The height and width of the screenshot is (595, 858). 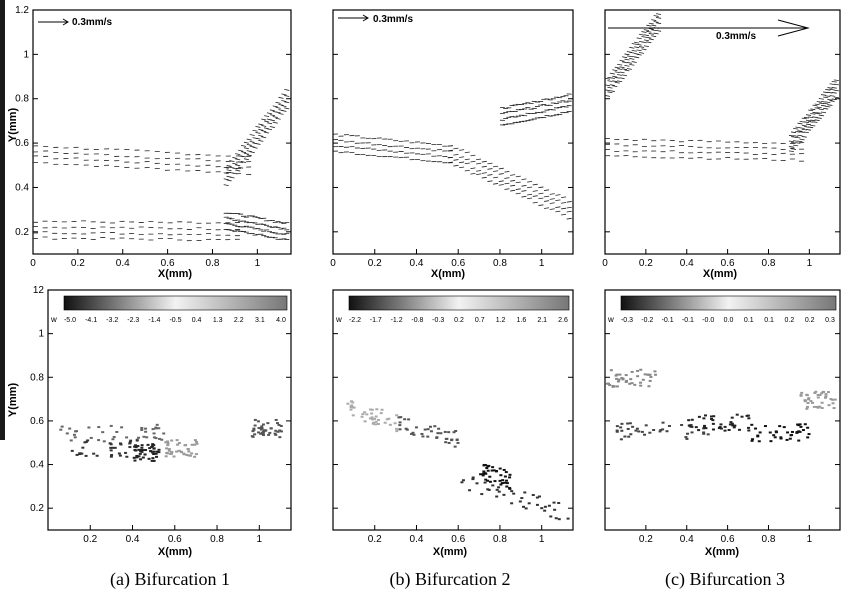 What do you see at coordinates (175, 274) in the screenshot?
I see `x-axis-label-a-top: X(mm)` at bounding box center [175, 274].